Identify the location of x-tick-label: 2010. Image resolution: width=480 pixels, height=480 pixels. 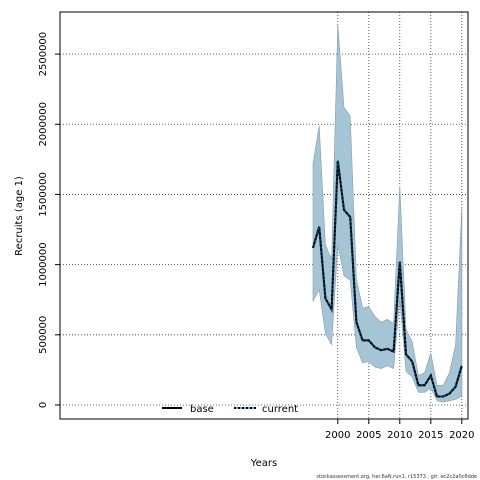
(399, 435).